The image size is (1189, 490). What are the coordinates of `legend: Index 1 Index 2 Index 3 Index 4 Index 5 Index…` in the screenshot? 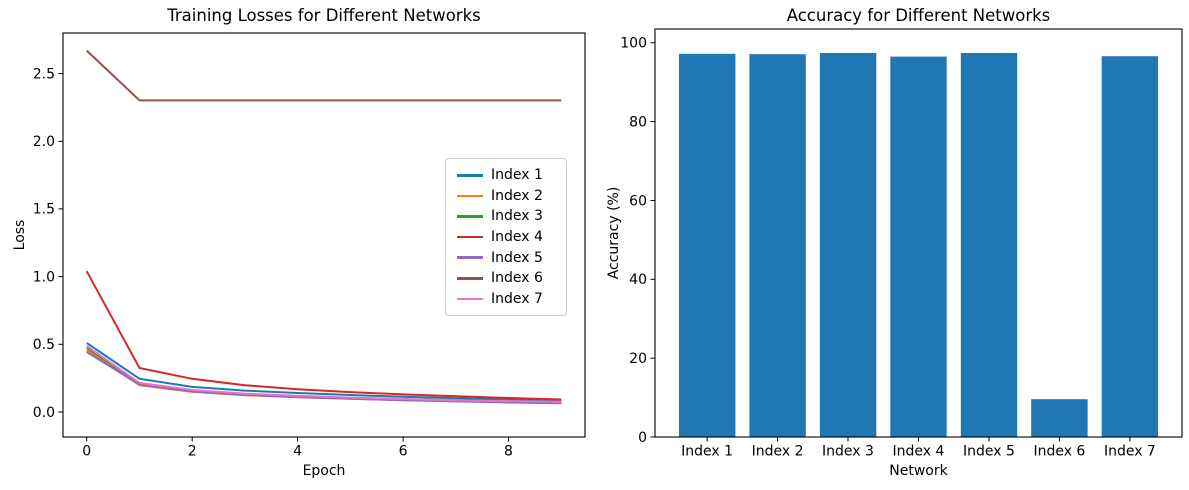 It's located at (506, 237).